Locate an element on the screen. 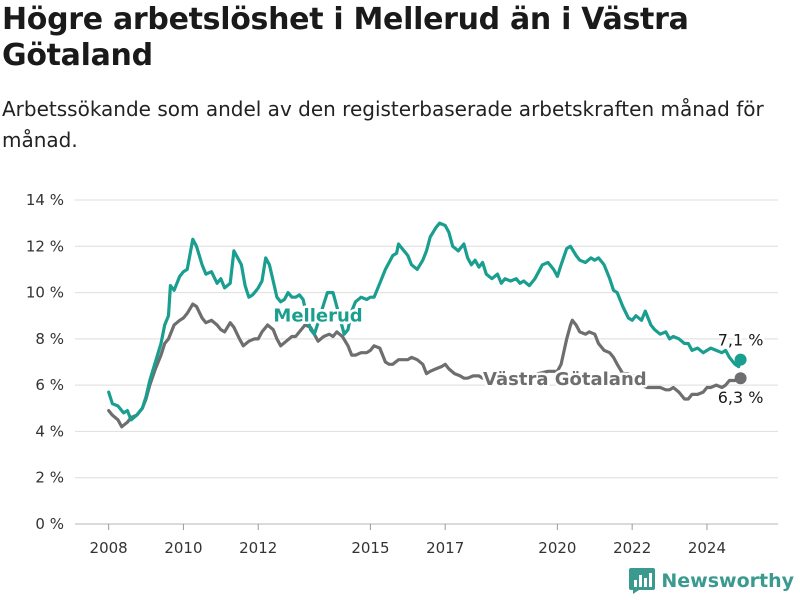 The width and height of the screenshot is (800, 600). series-name-vastra-gotaland-halo: Västra Götaland is located at coordinates (565, 379).